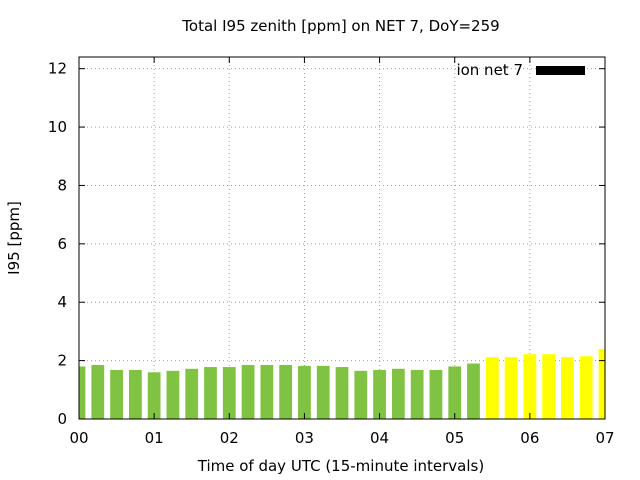 The image size is (640, 480). What do you see at coordinates (78, 438) in the screenshot?
I see `x-tick-label: 00` at bounding box center [78, 438].